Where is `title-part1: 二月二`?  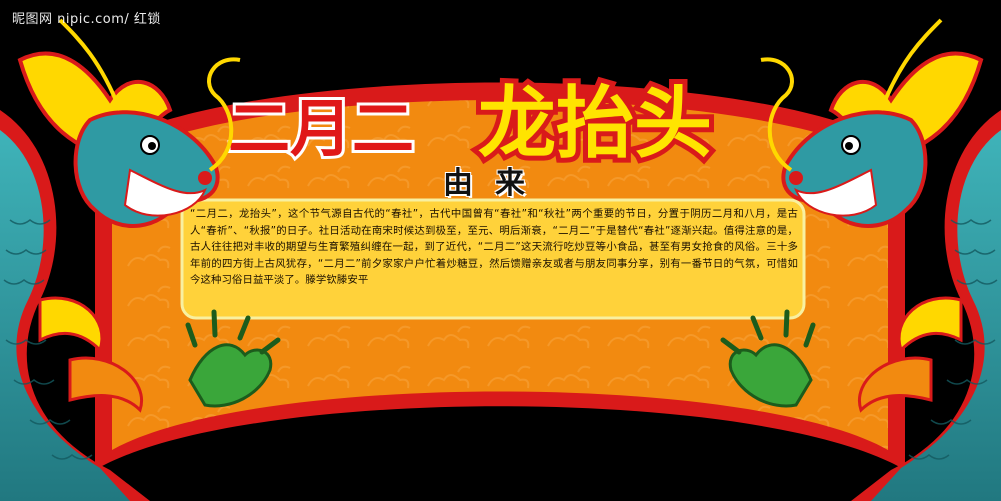
title-part1: 二月二 is located at coordinates (321, 128).